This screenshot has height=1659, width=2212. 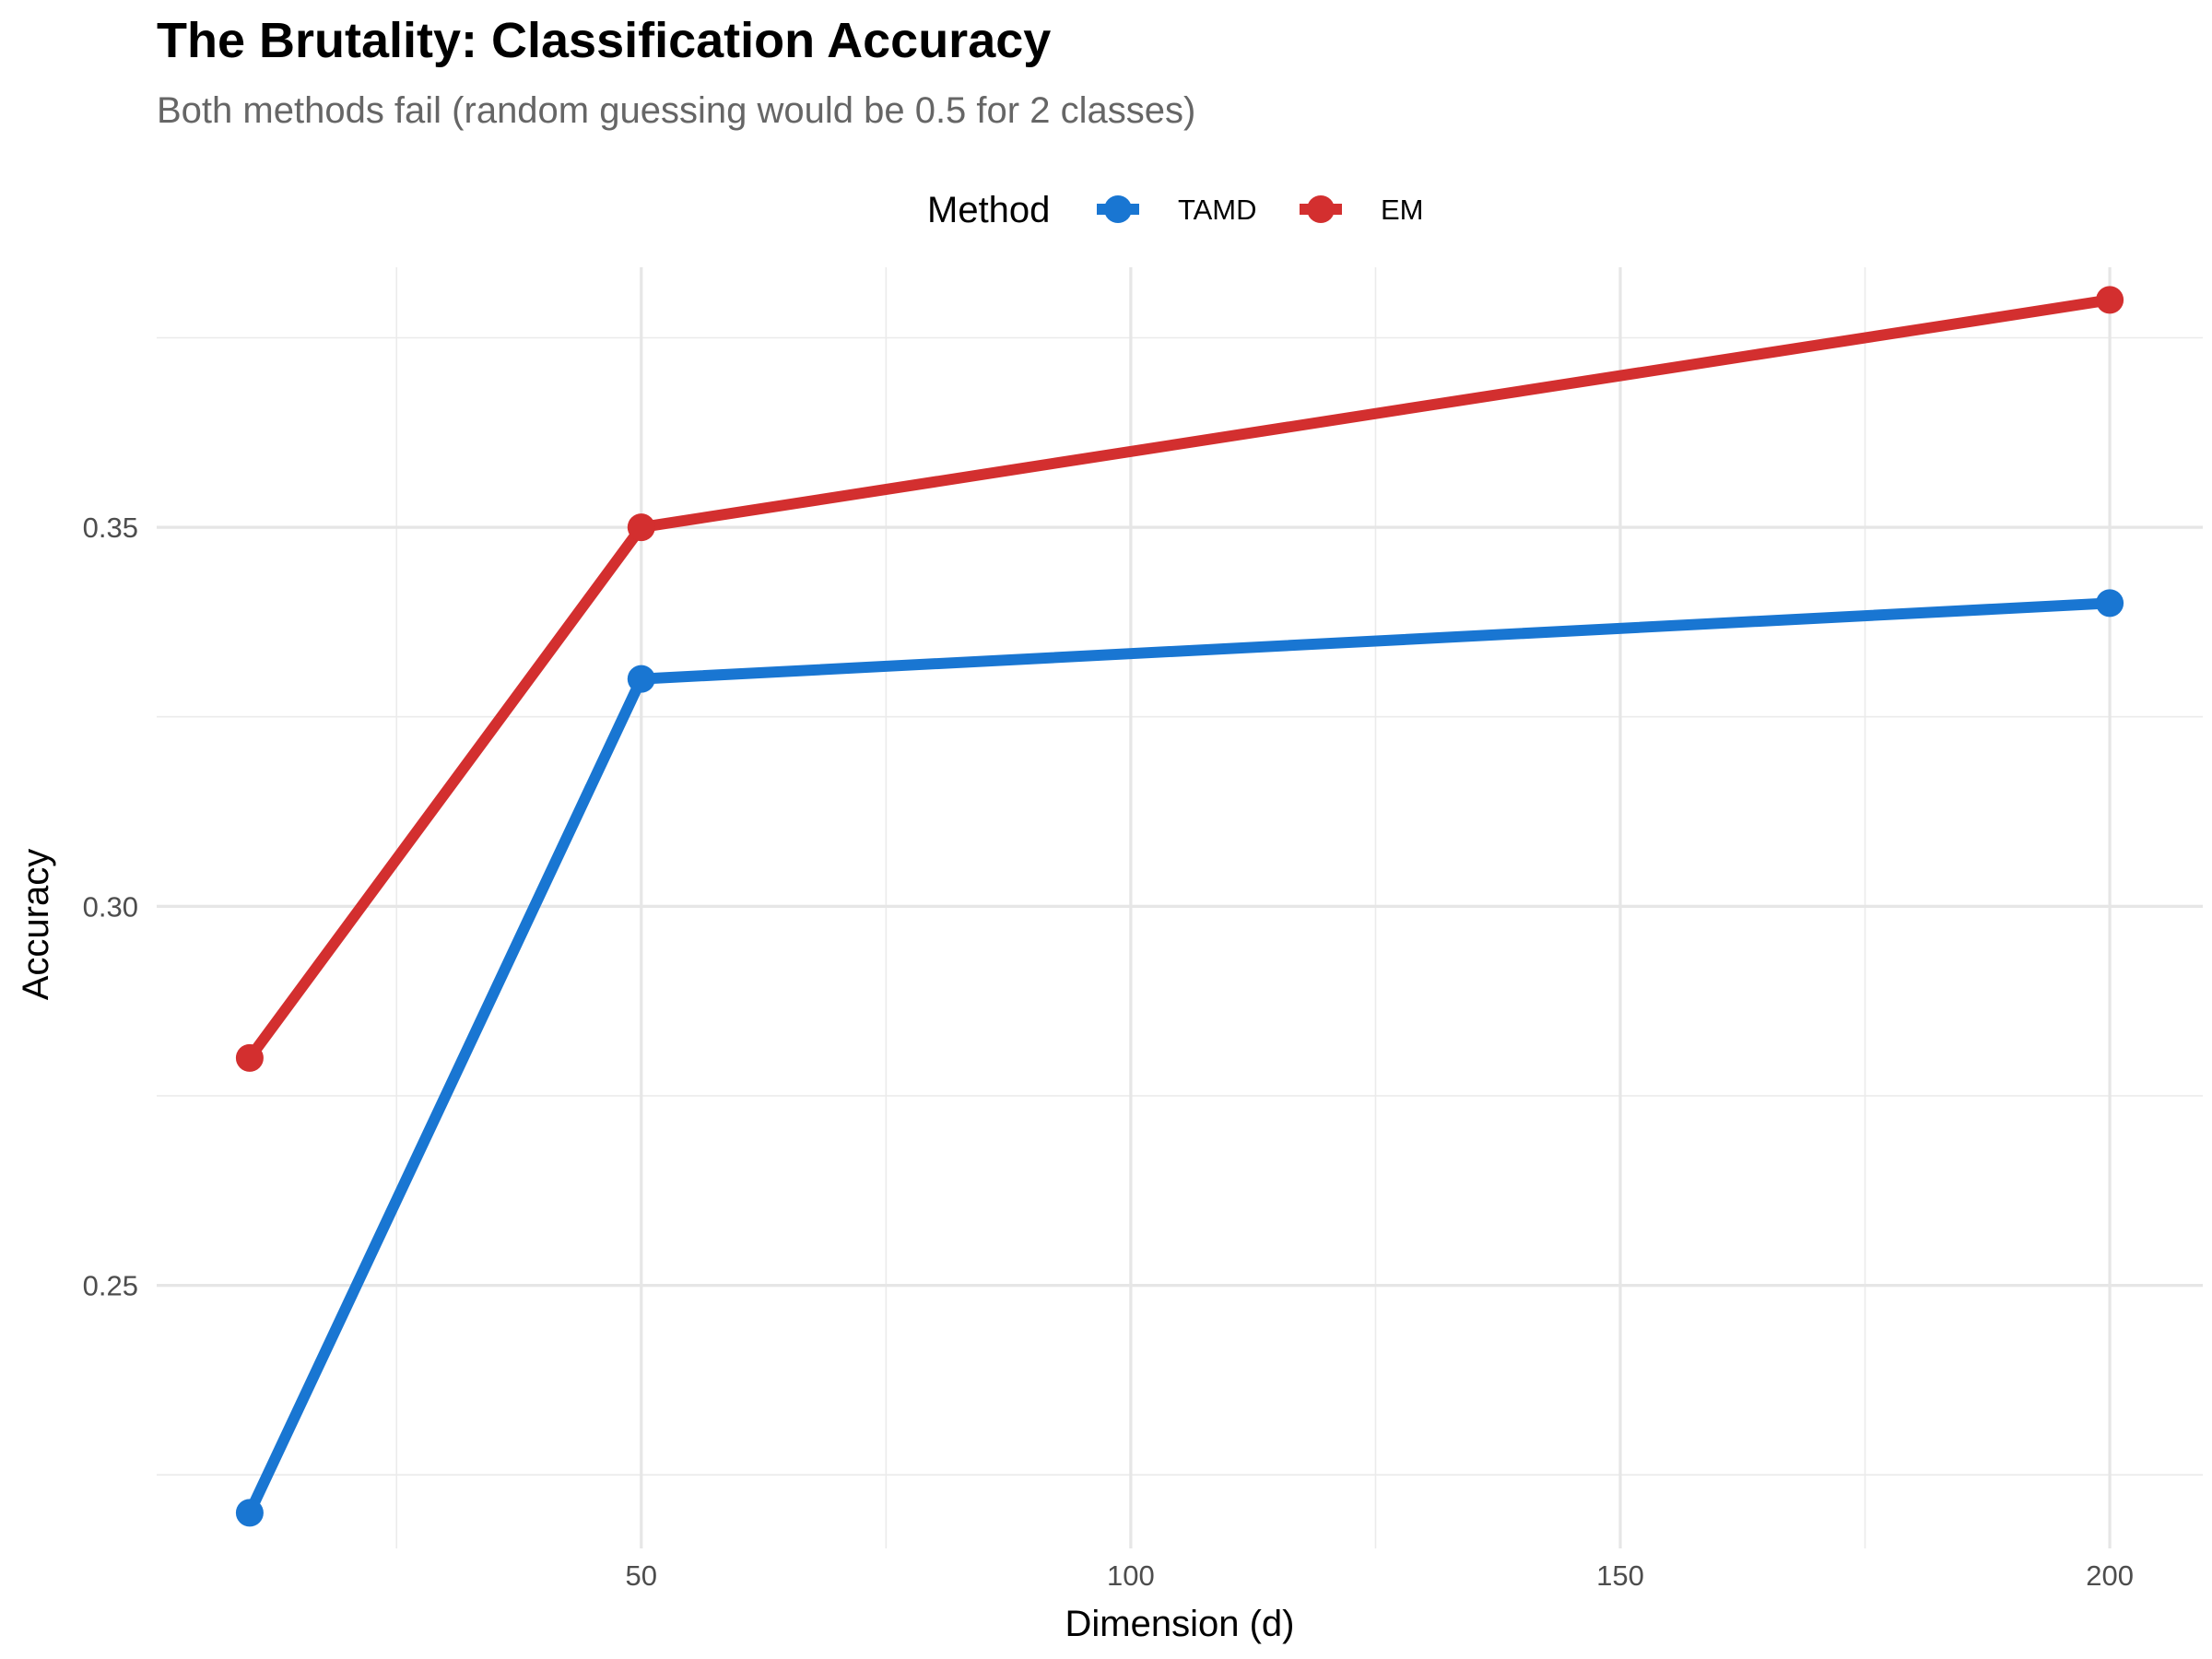 What do you see at coordinates (1217, 210) in the screenshot?
I see `legend-label-tamd: TAMD` at bounding box center [1217, 210].